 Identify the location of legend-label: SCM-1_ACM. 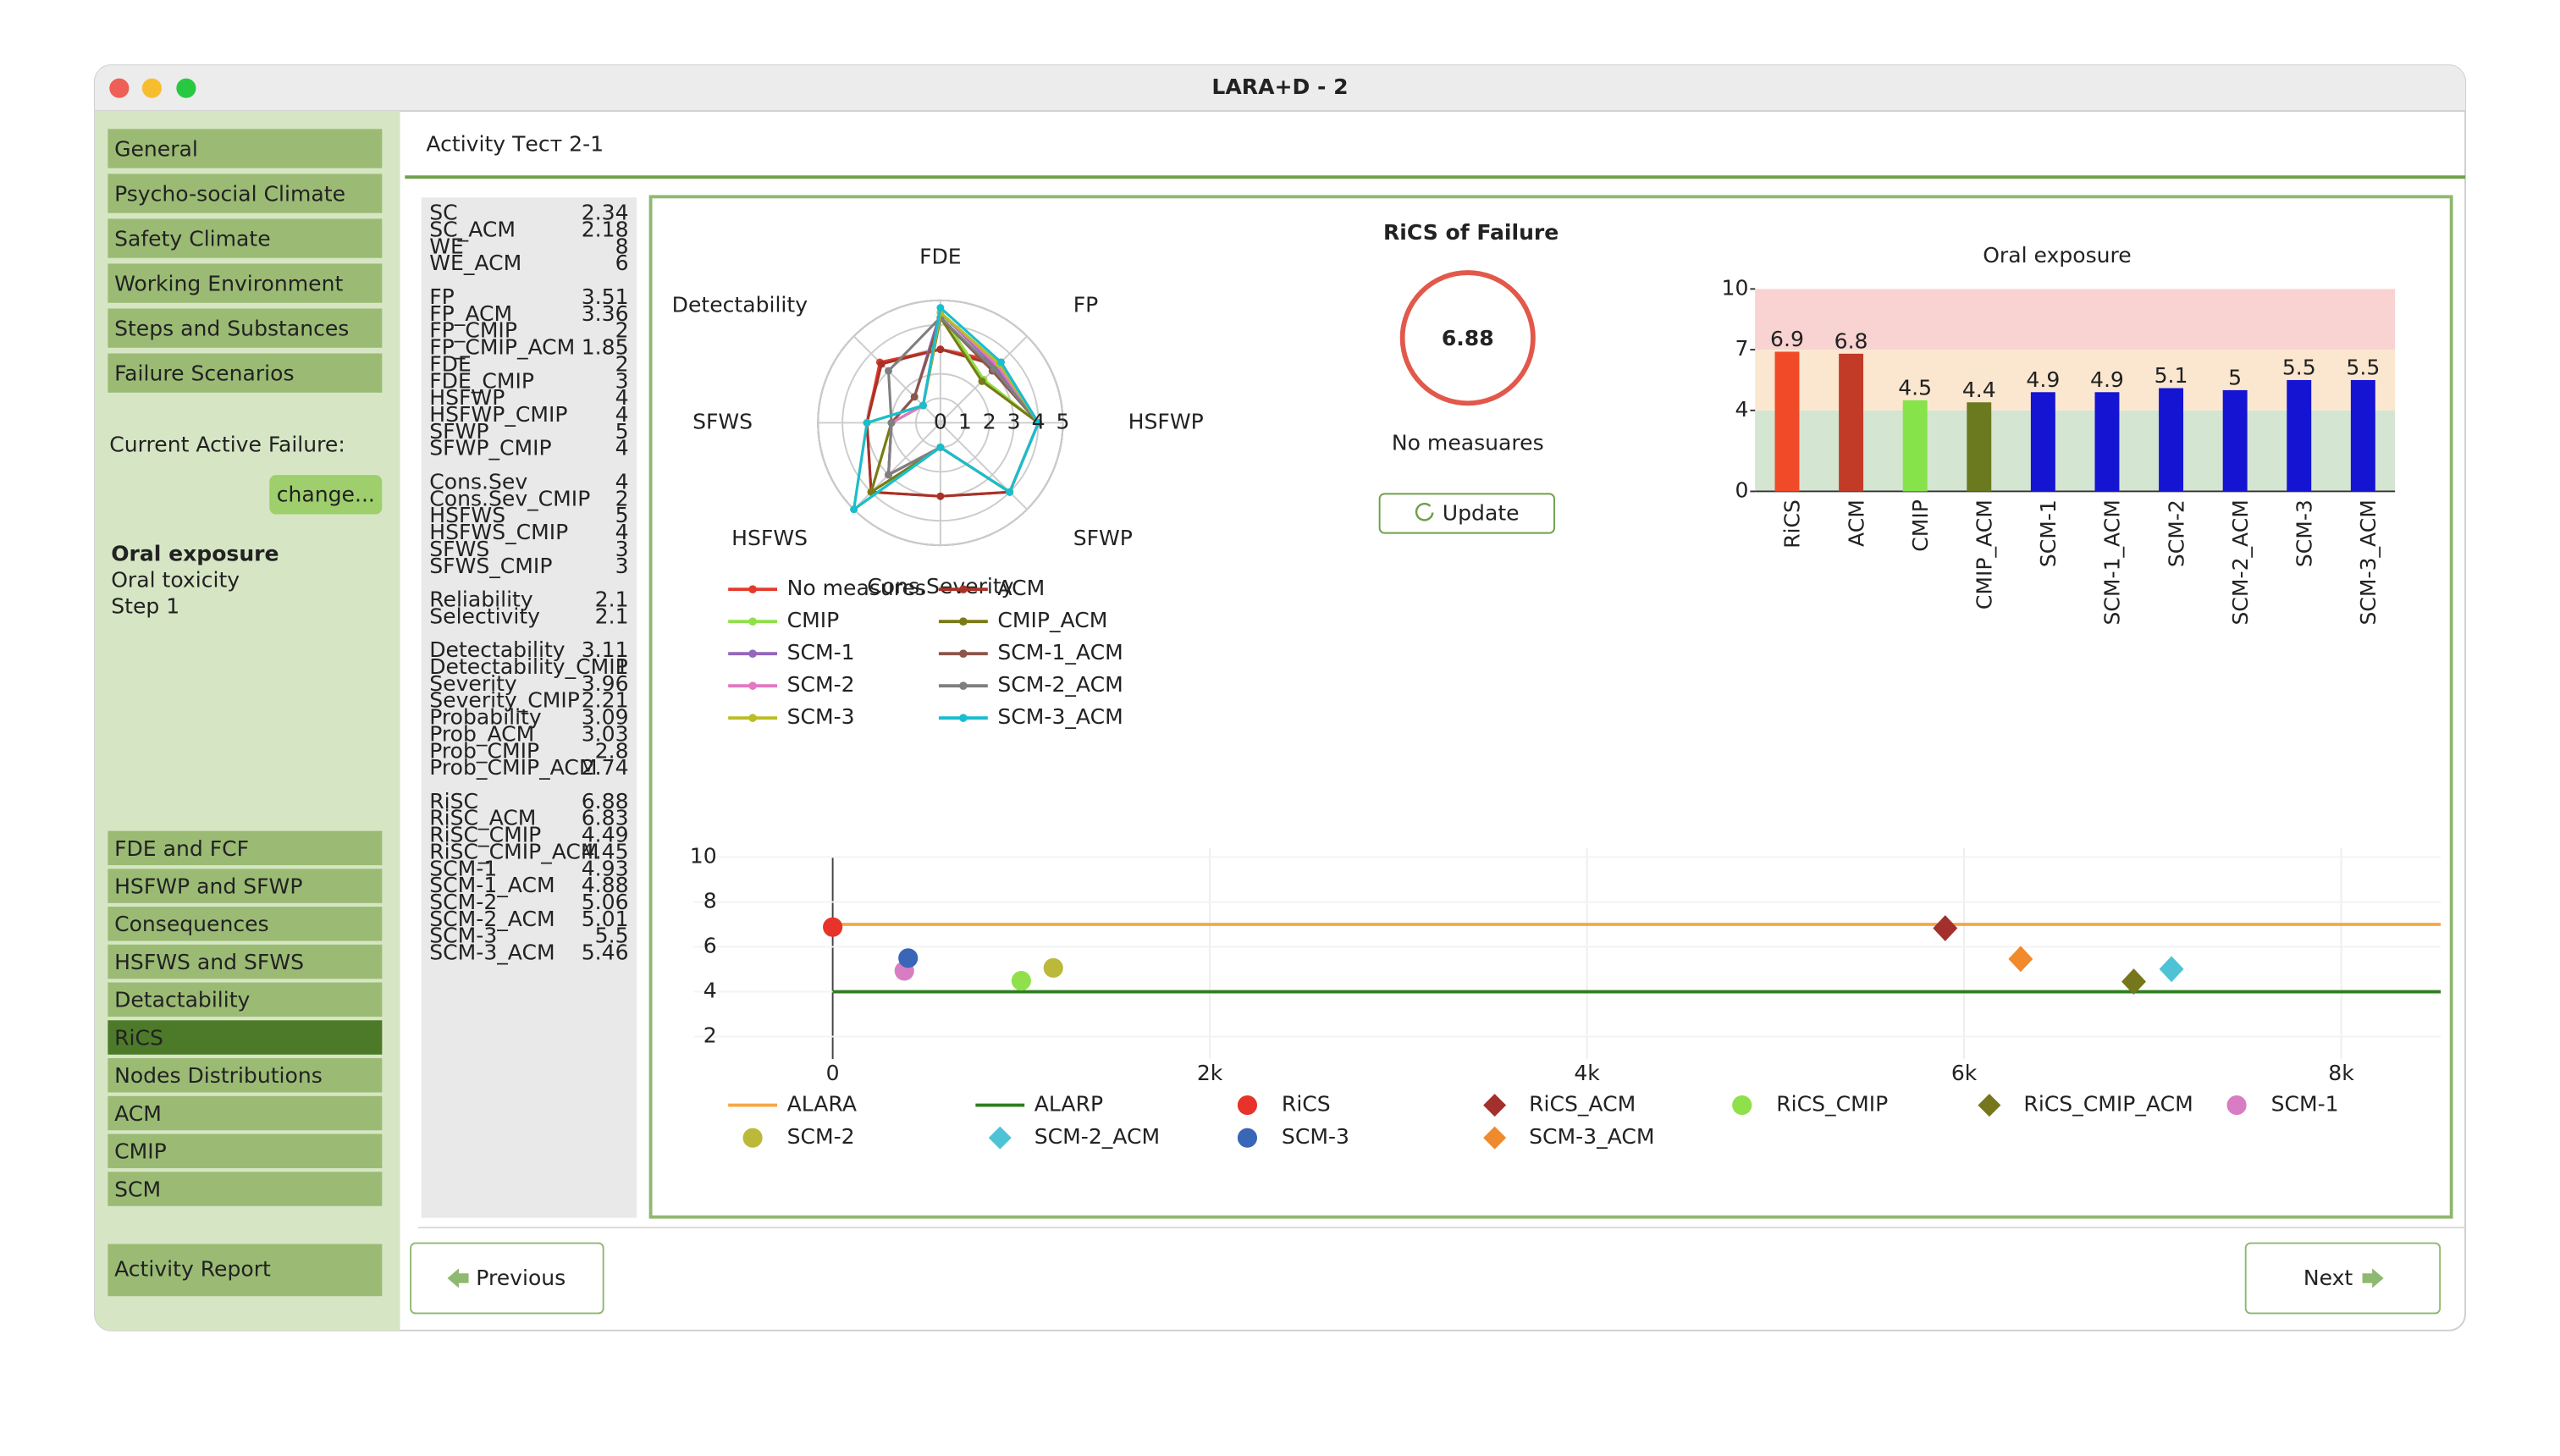
(1060, 652).